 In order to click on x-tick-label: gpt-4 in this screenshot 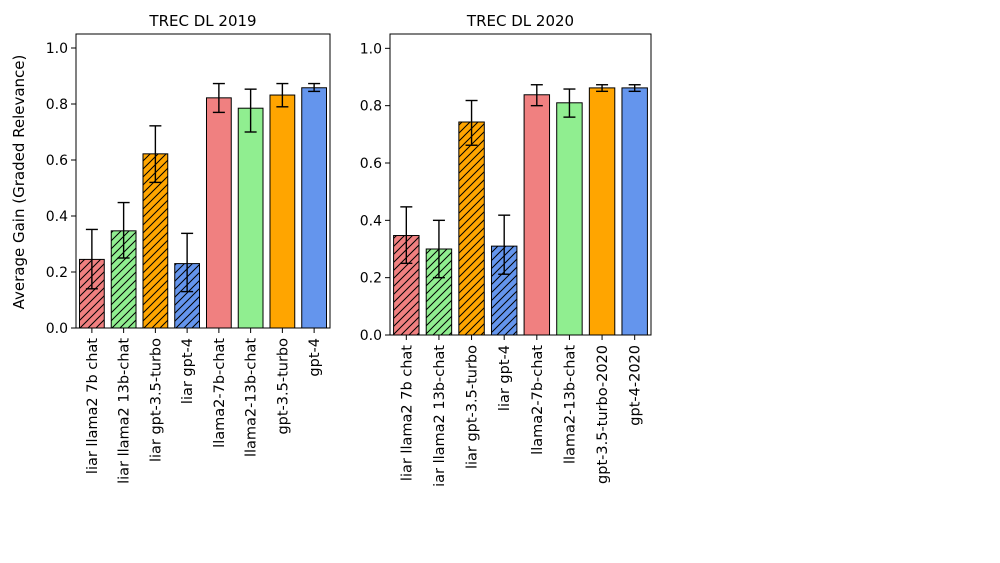, I will do `click(315, 357)`.